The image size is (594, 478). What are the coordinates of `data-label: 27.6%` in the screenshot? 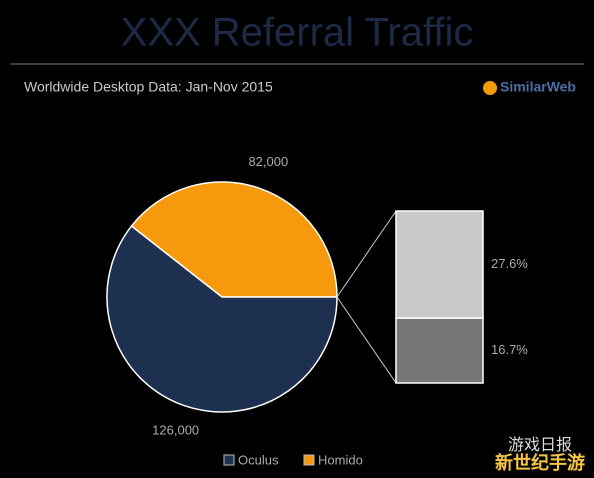 It's located at (509, 263).